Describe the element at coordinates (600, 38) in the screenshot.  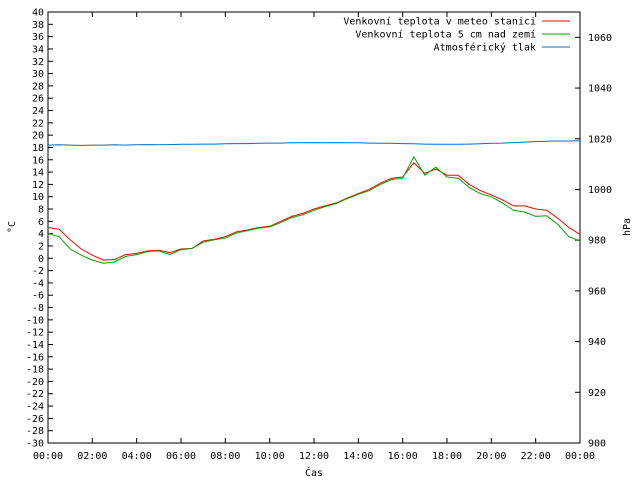
I see `y2-tick-label: 1060` at that location.